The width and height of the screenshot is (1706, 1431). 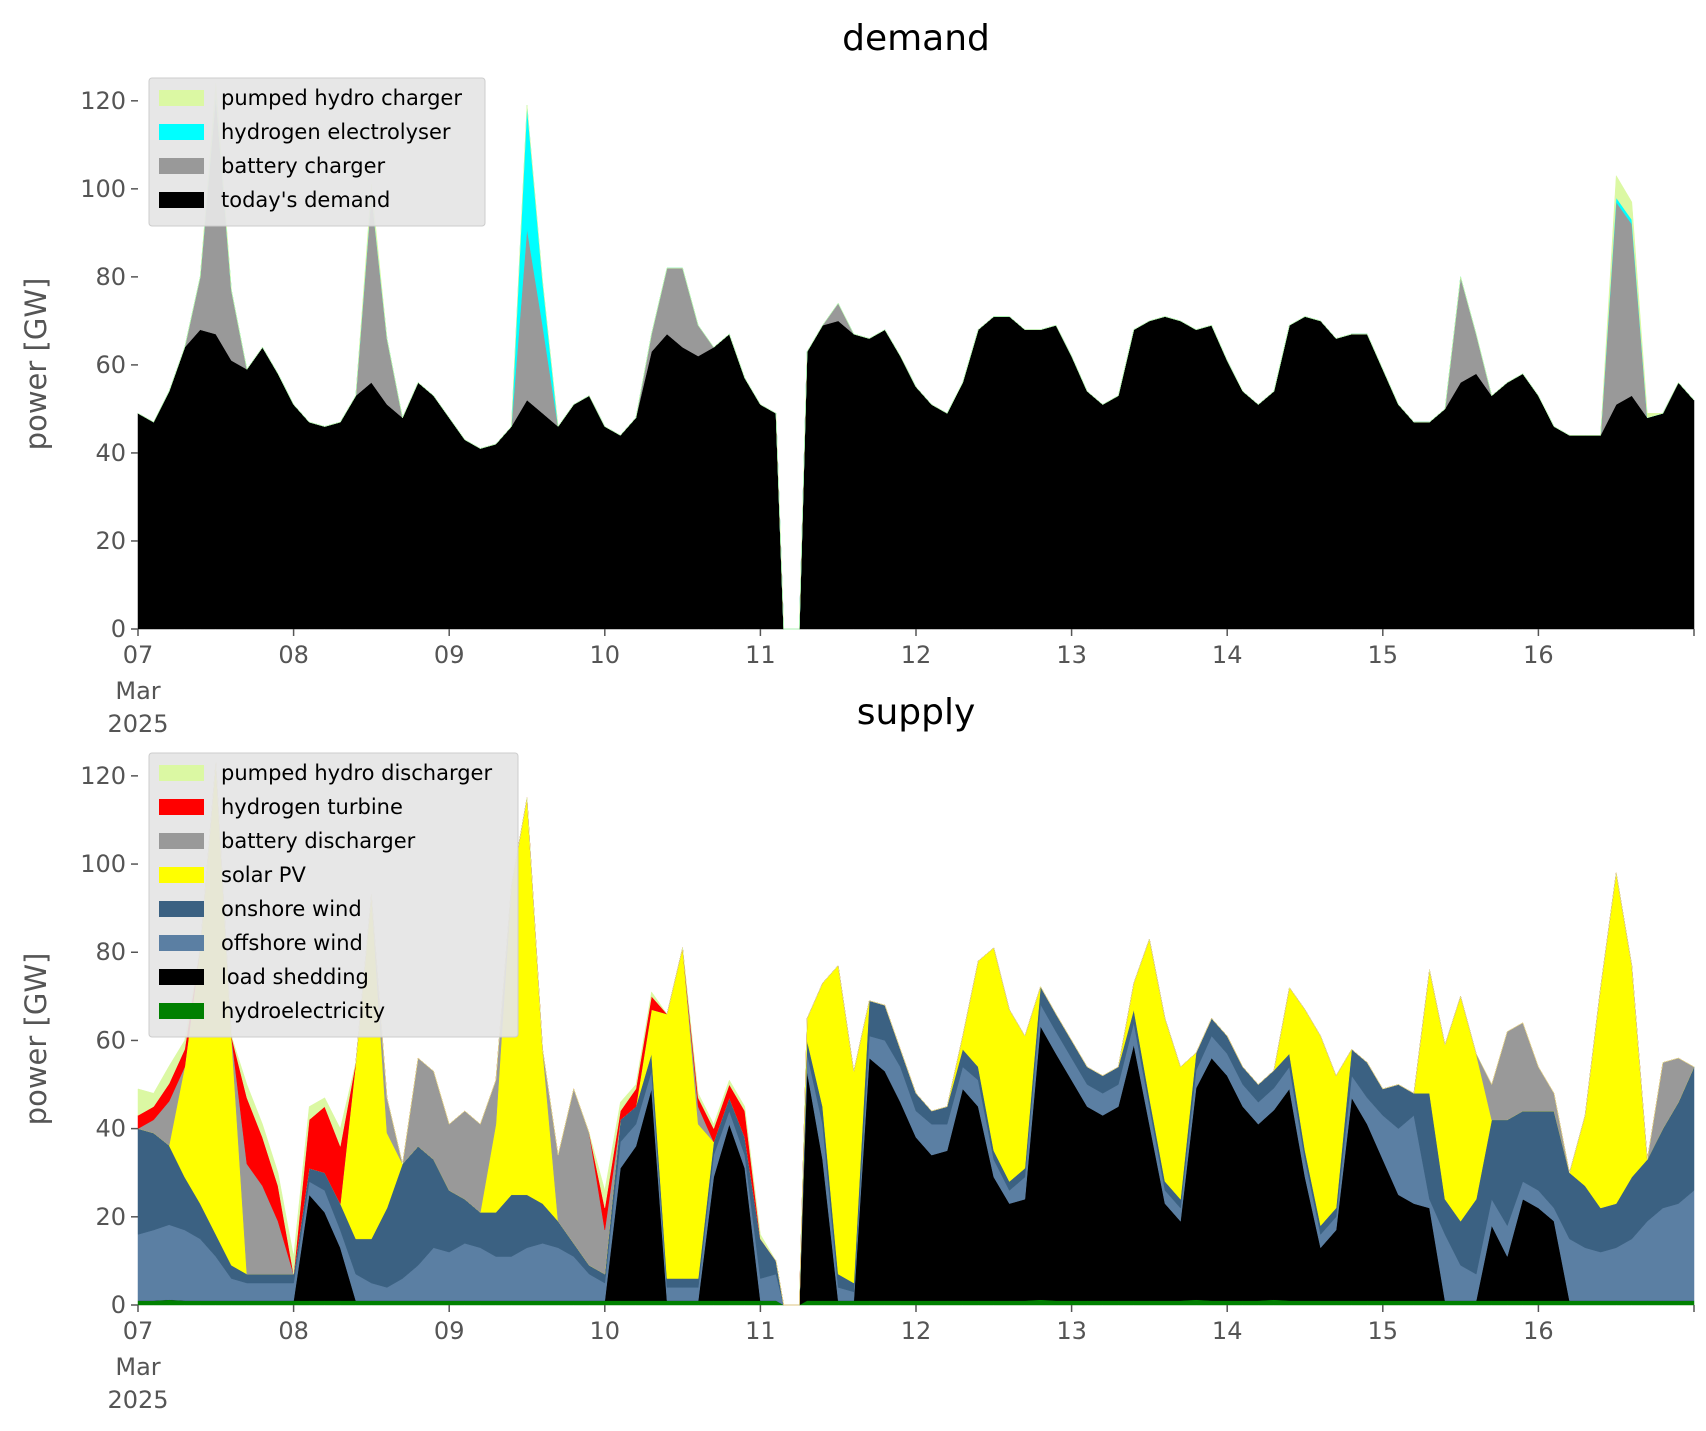 What do you see at coordinates (336, 132) in the screenshot?
I see `legend-label: hydrogen electrolyser` at bounding box center [336, 132].